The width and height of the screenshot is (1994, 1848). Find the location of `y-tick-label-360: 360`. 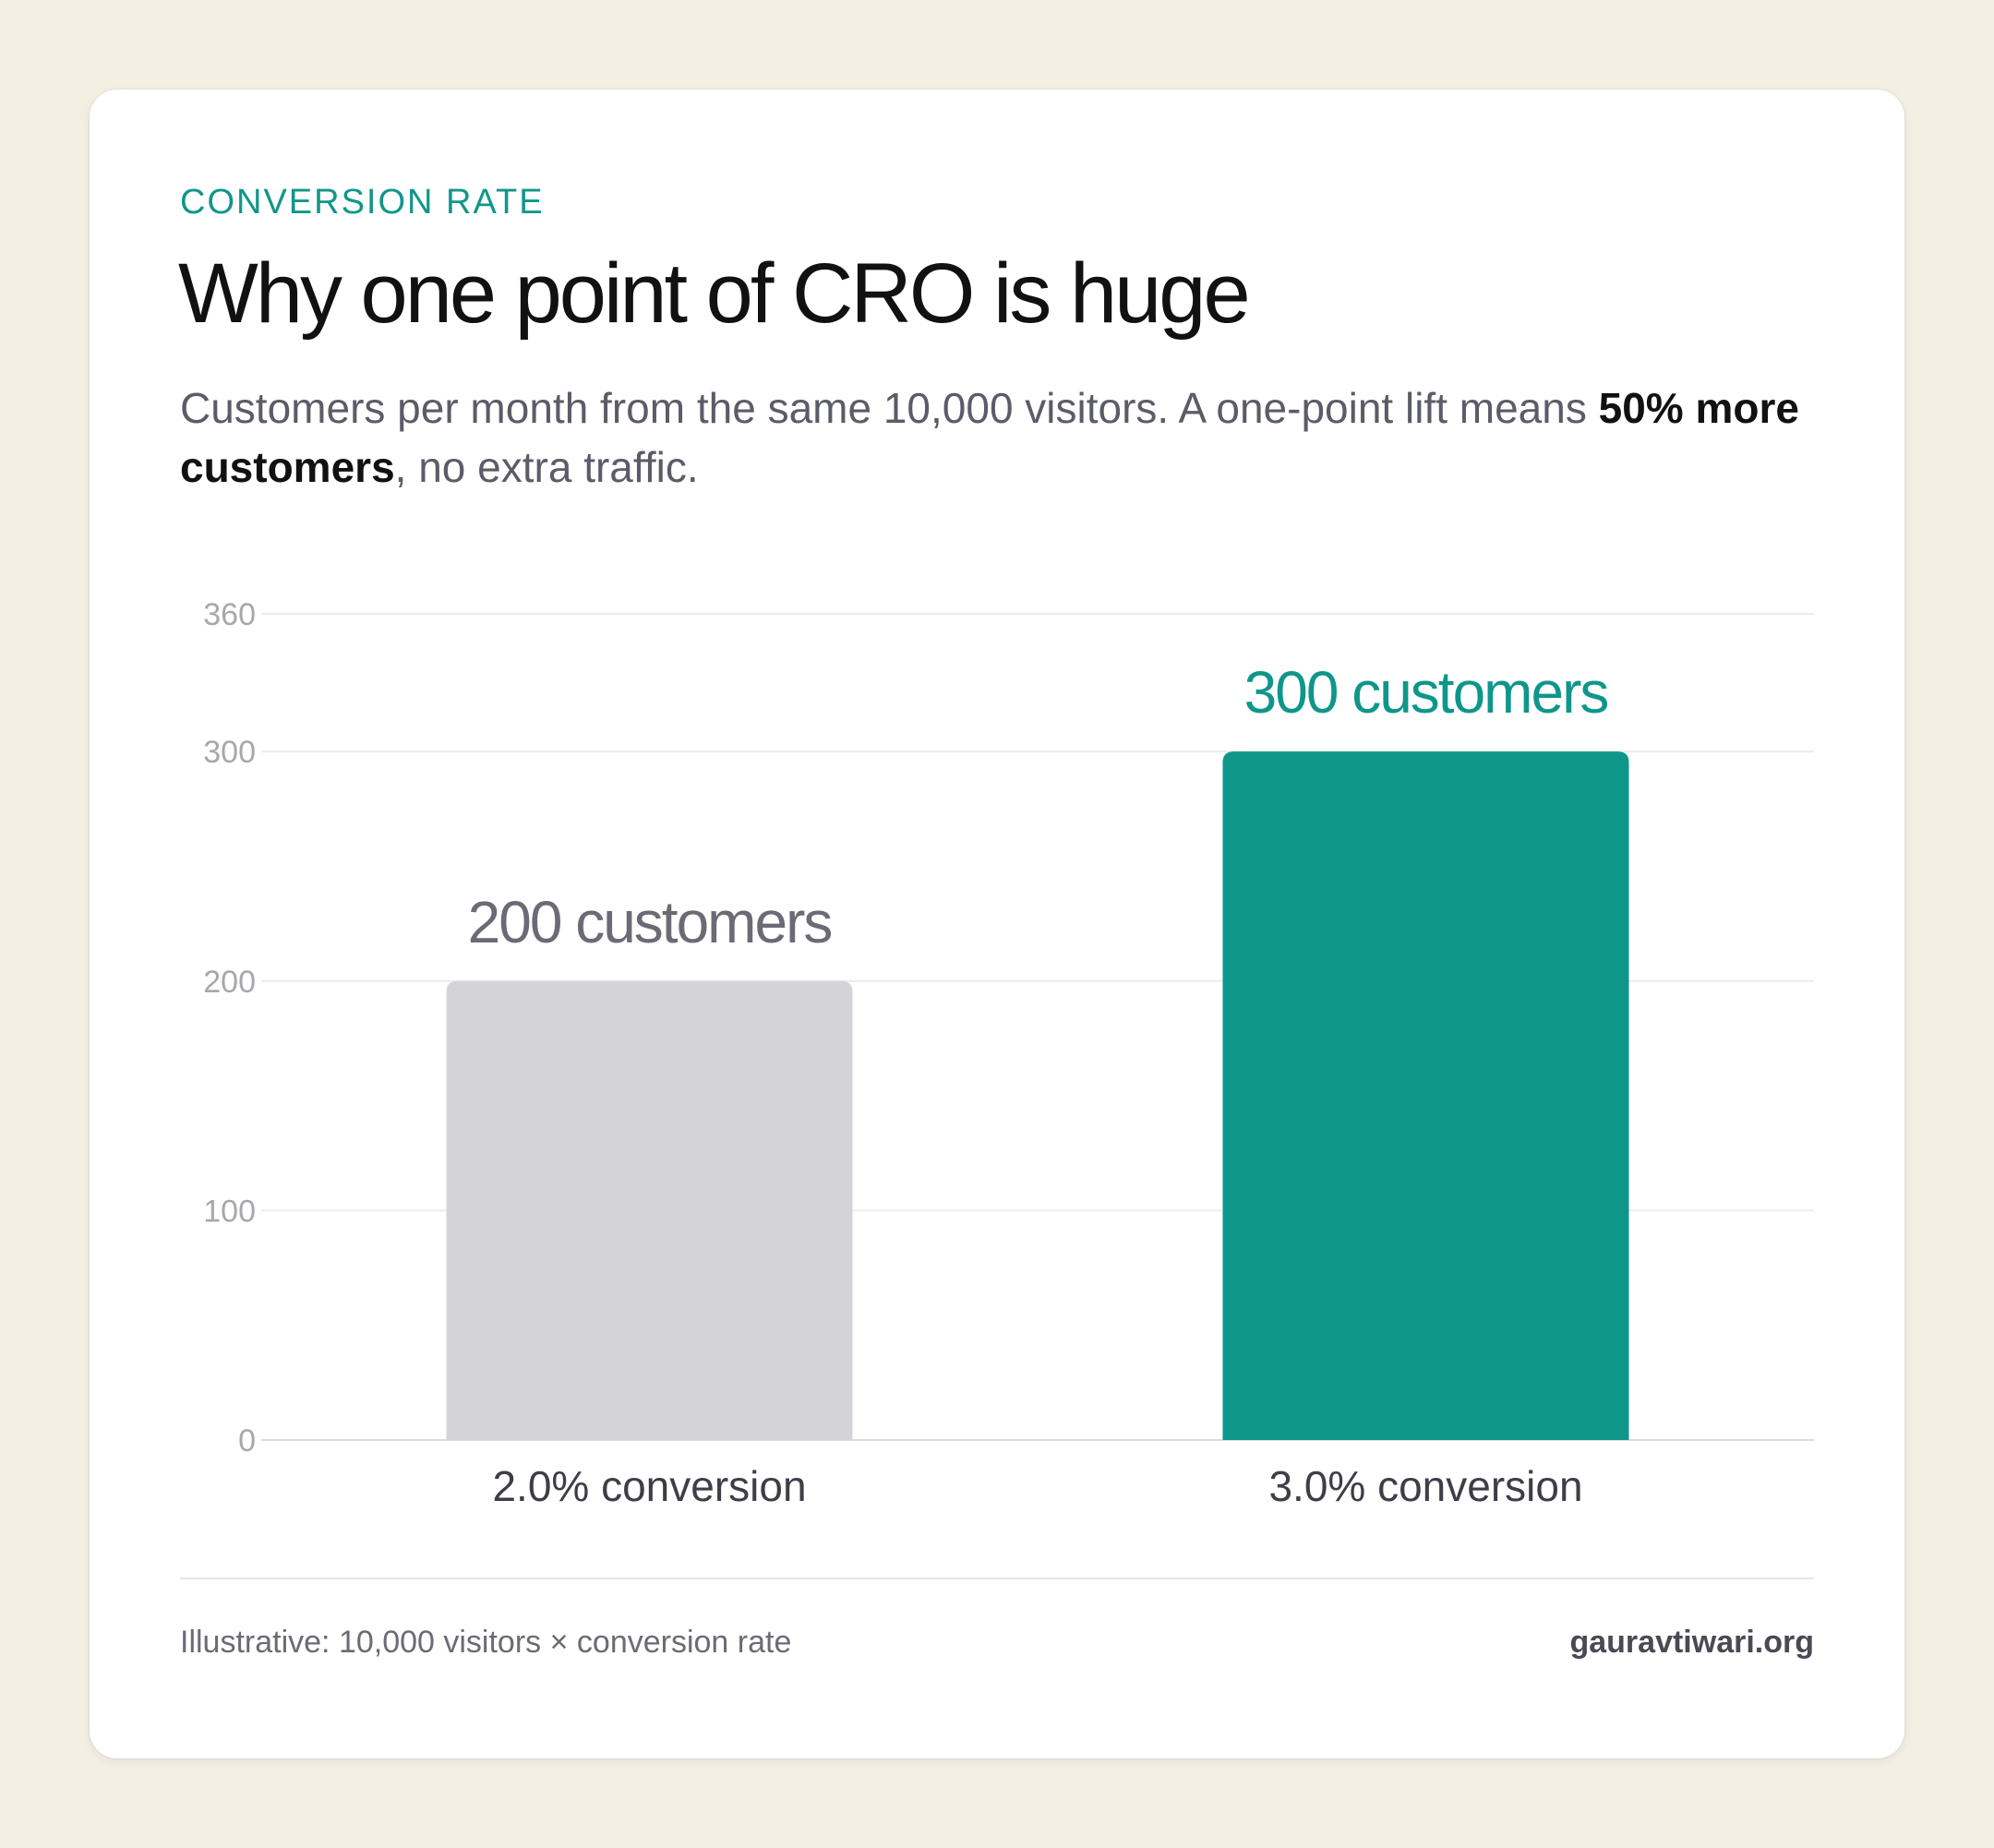

y-tick-label-360: 360 is located at coordinates (230, 614).